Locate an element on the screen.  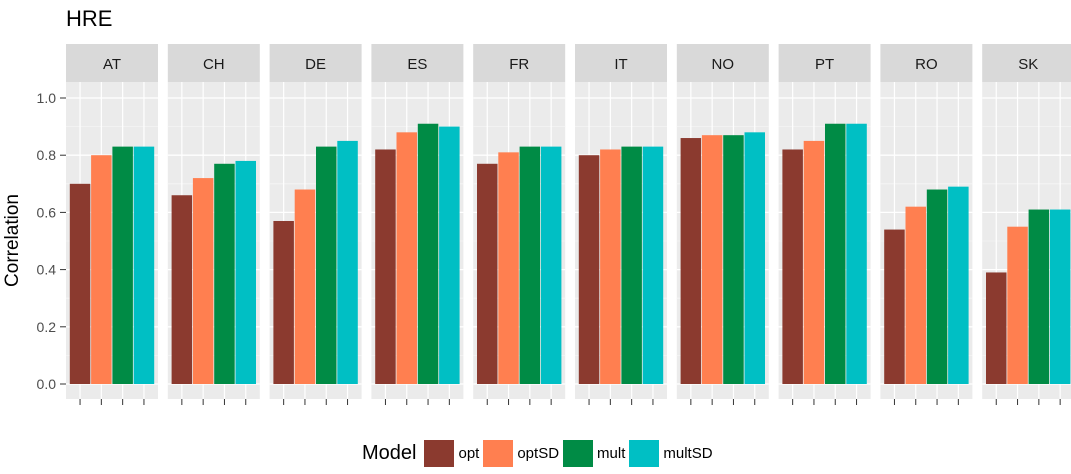
facet-label: DE is located at coordinates (315, 64).